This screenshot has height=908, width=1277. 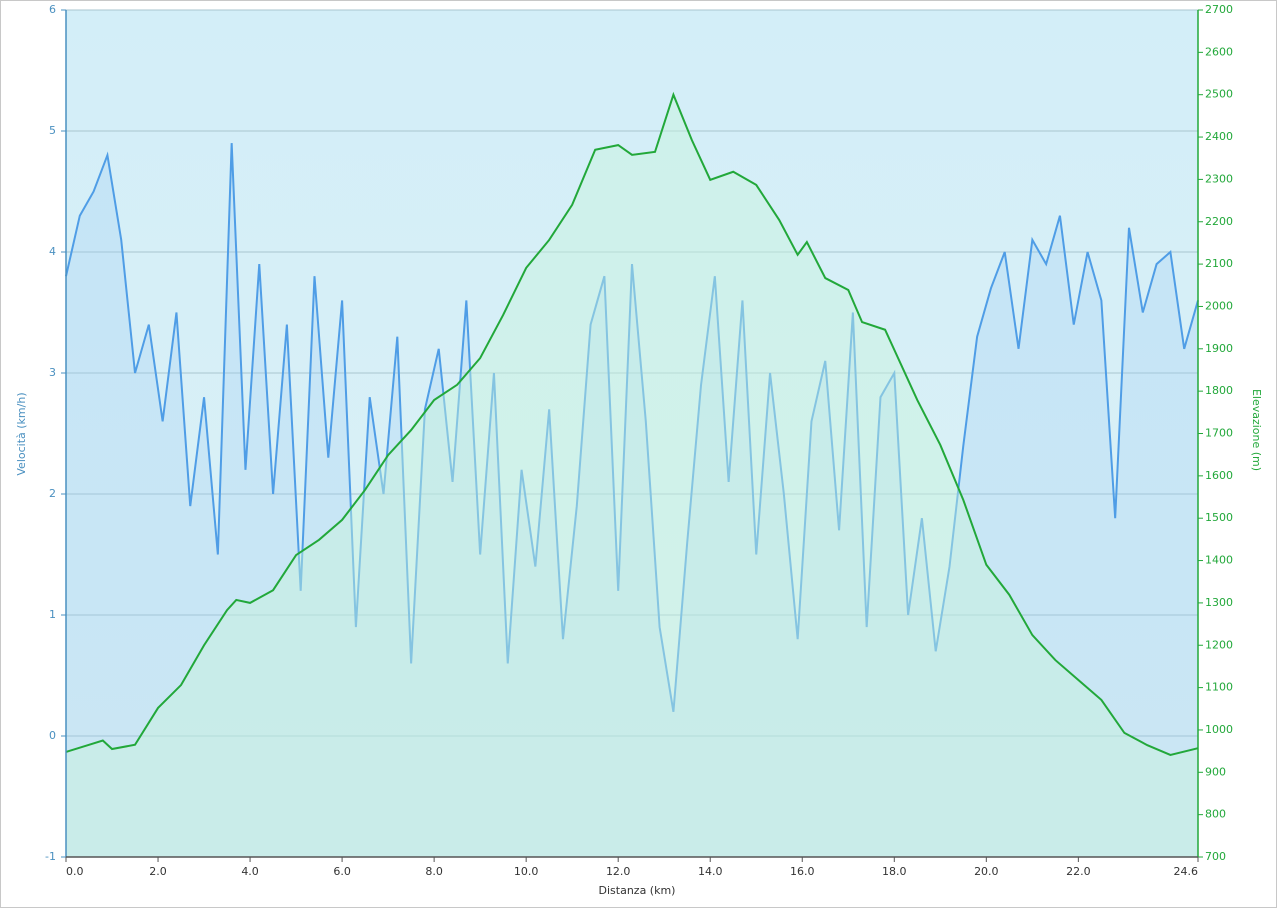 I want to click on y2-axis-title: Elevazione (m), so click(x=1256, y=430).